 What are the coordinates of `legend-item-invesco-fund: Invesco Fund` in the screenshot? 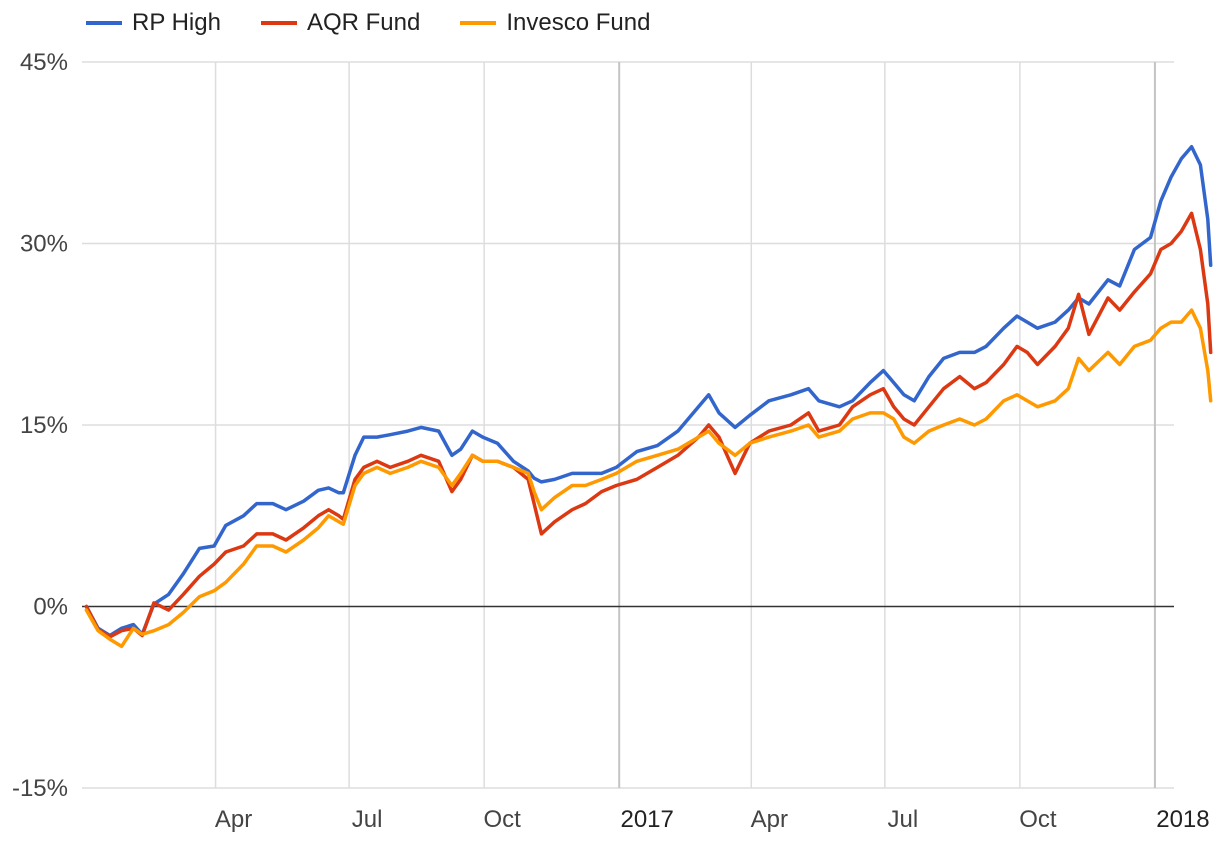 It's located at (555, 23).